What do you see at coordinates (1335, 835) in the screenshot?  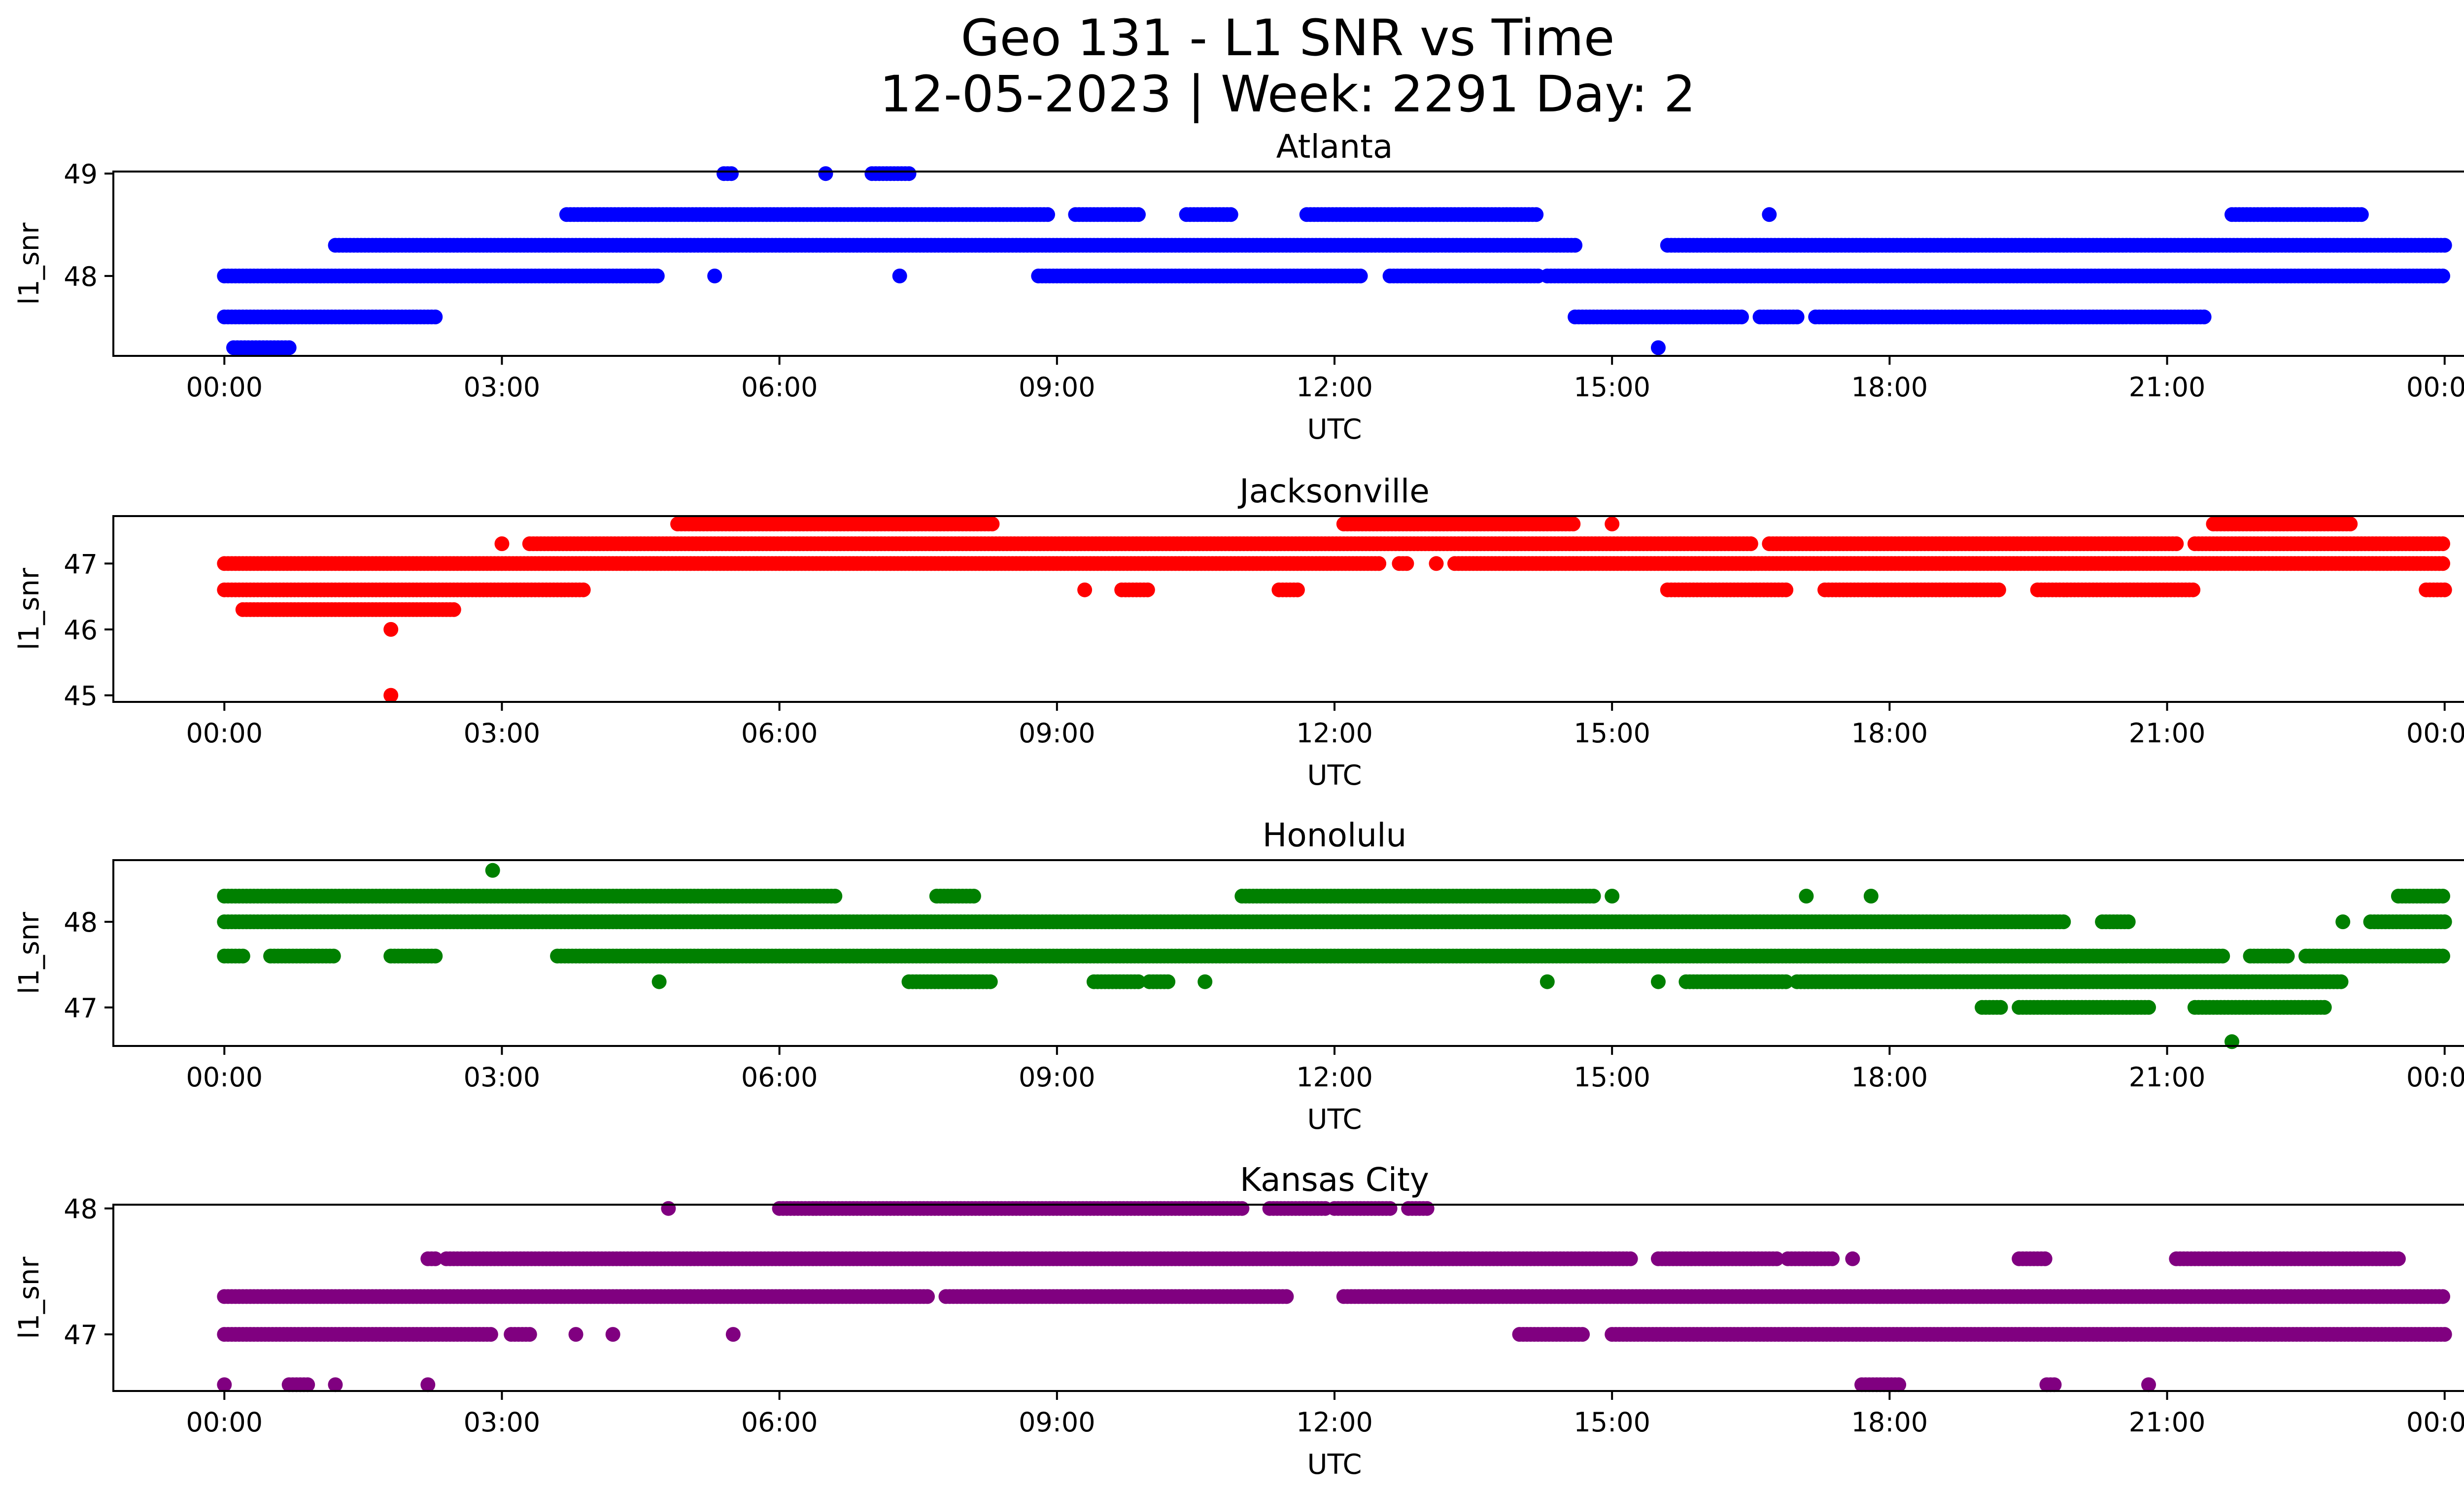 I see `panel-title: Honolulu` at bounding box center [1335, 835].